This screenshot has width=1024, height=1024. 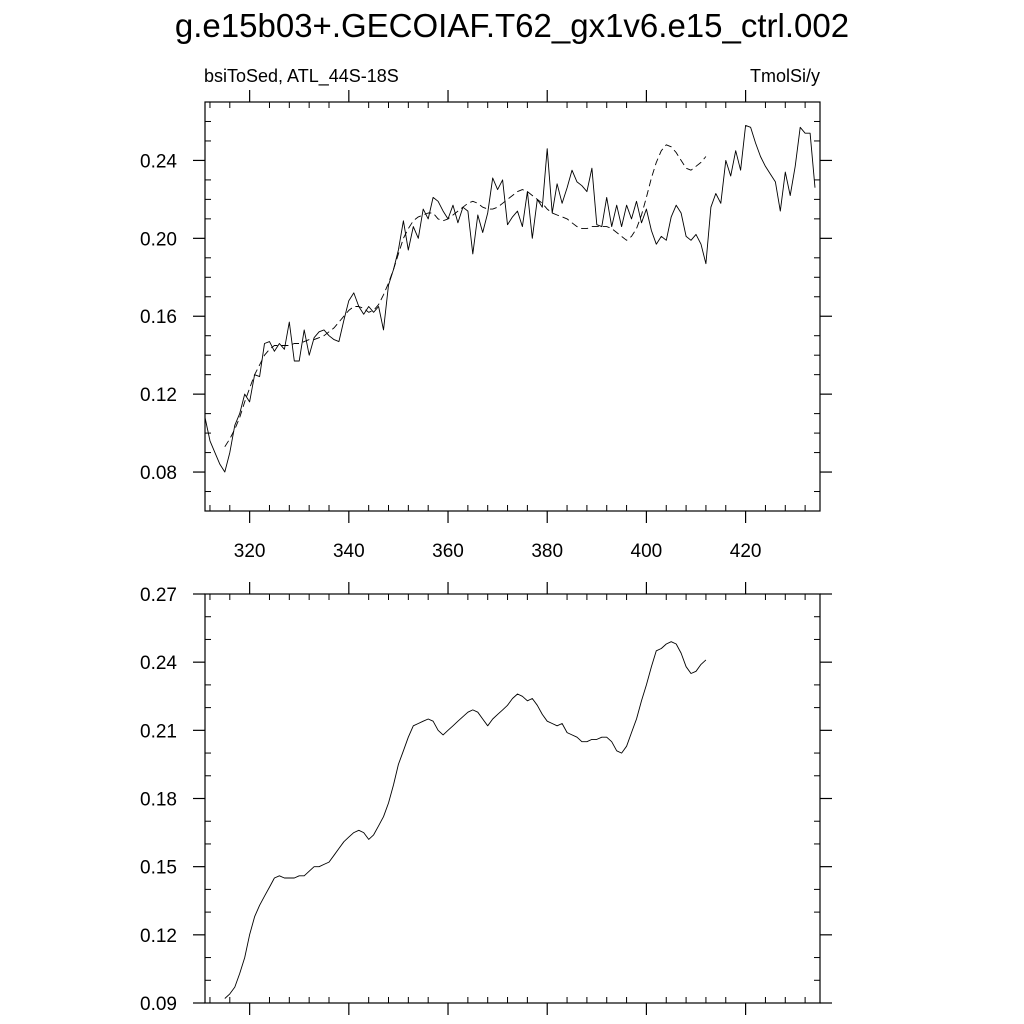 What do you see at coordinates (158, 239) in the screenshot?
I see `y-tick-label: 0.20` at bounding box center [158, 239].